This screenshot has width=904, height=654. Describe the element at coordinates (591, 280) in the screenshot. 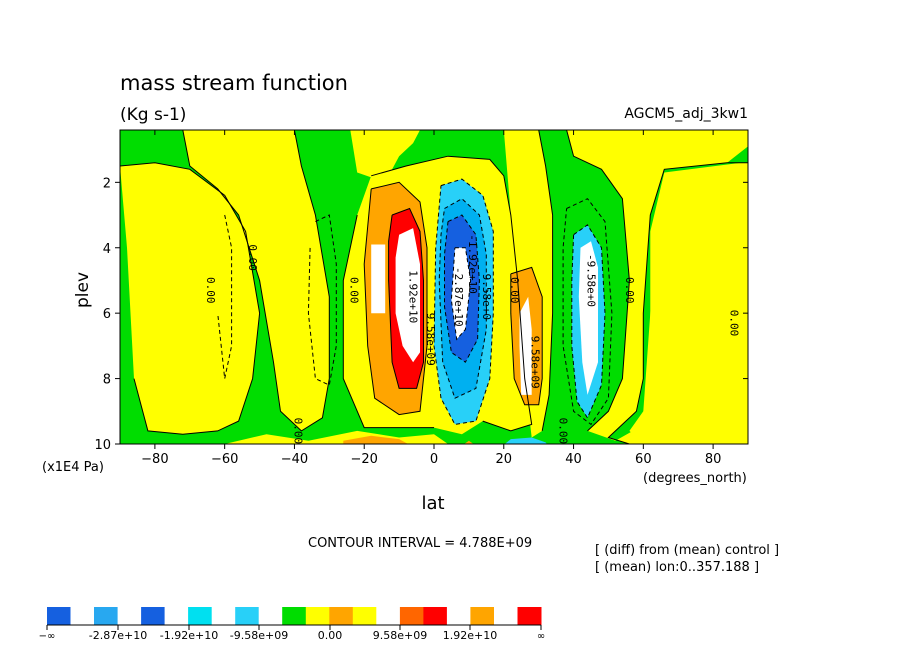

I see `contour-label-13: -9.58e+0` at that location.